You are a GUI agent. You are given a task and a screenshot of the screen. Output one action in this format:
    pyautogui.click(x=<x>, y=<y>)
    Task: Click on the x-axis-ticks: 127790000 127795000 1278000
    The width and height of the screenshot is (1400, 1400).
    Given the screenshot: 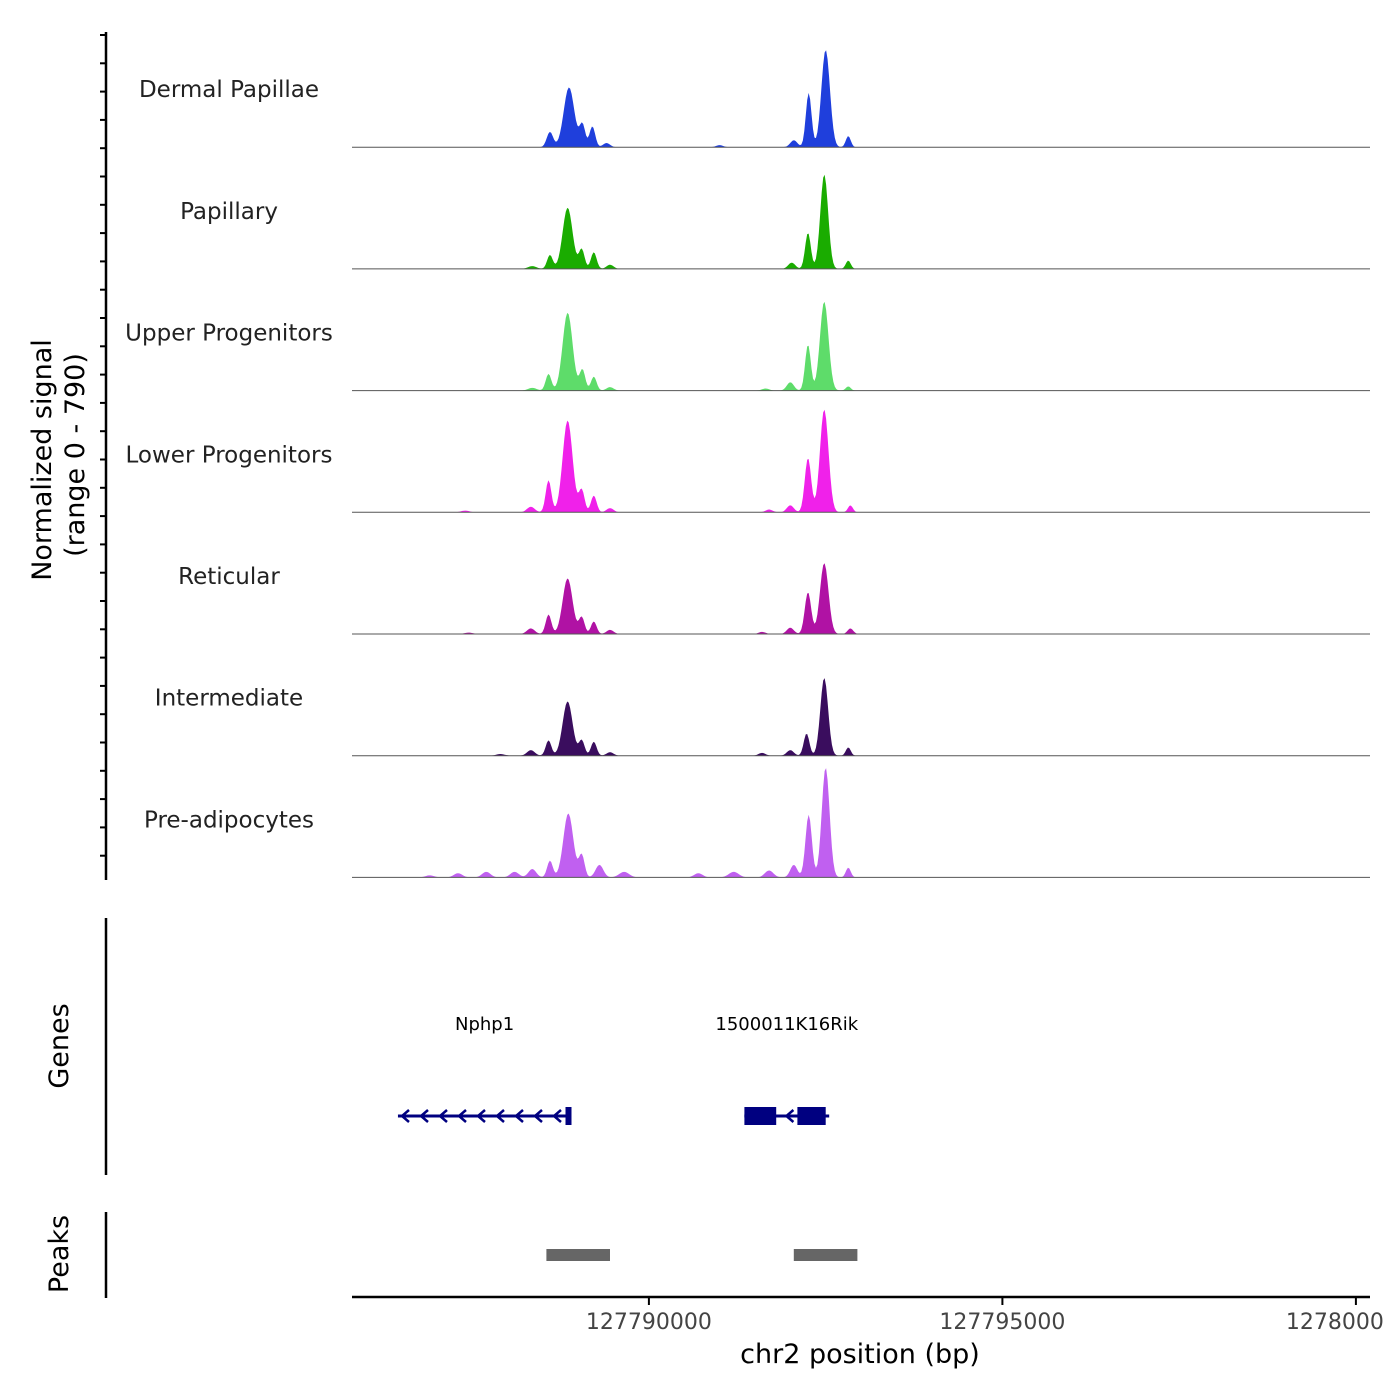 What is the action you would take?
    pyautogui.click(x=985, y=1316)
    